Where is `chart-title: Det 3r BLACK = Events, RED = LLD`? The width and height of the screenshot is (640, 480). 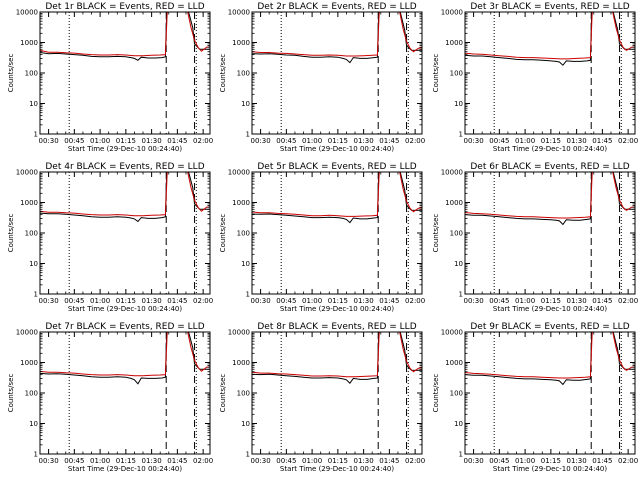 chart-title: Det 3r BLACK = Events, RED = LLD is located at coordinates (549, 7).